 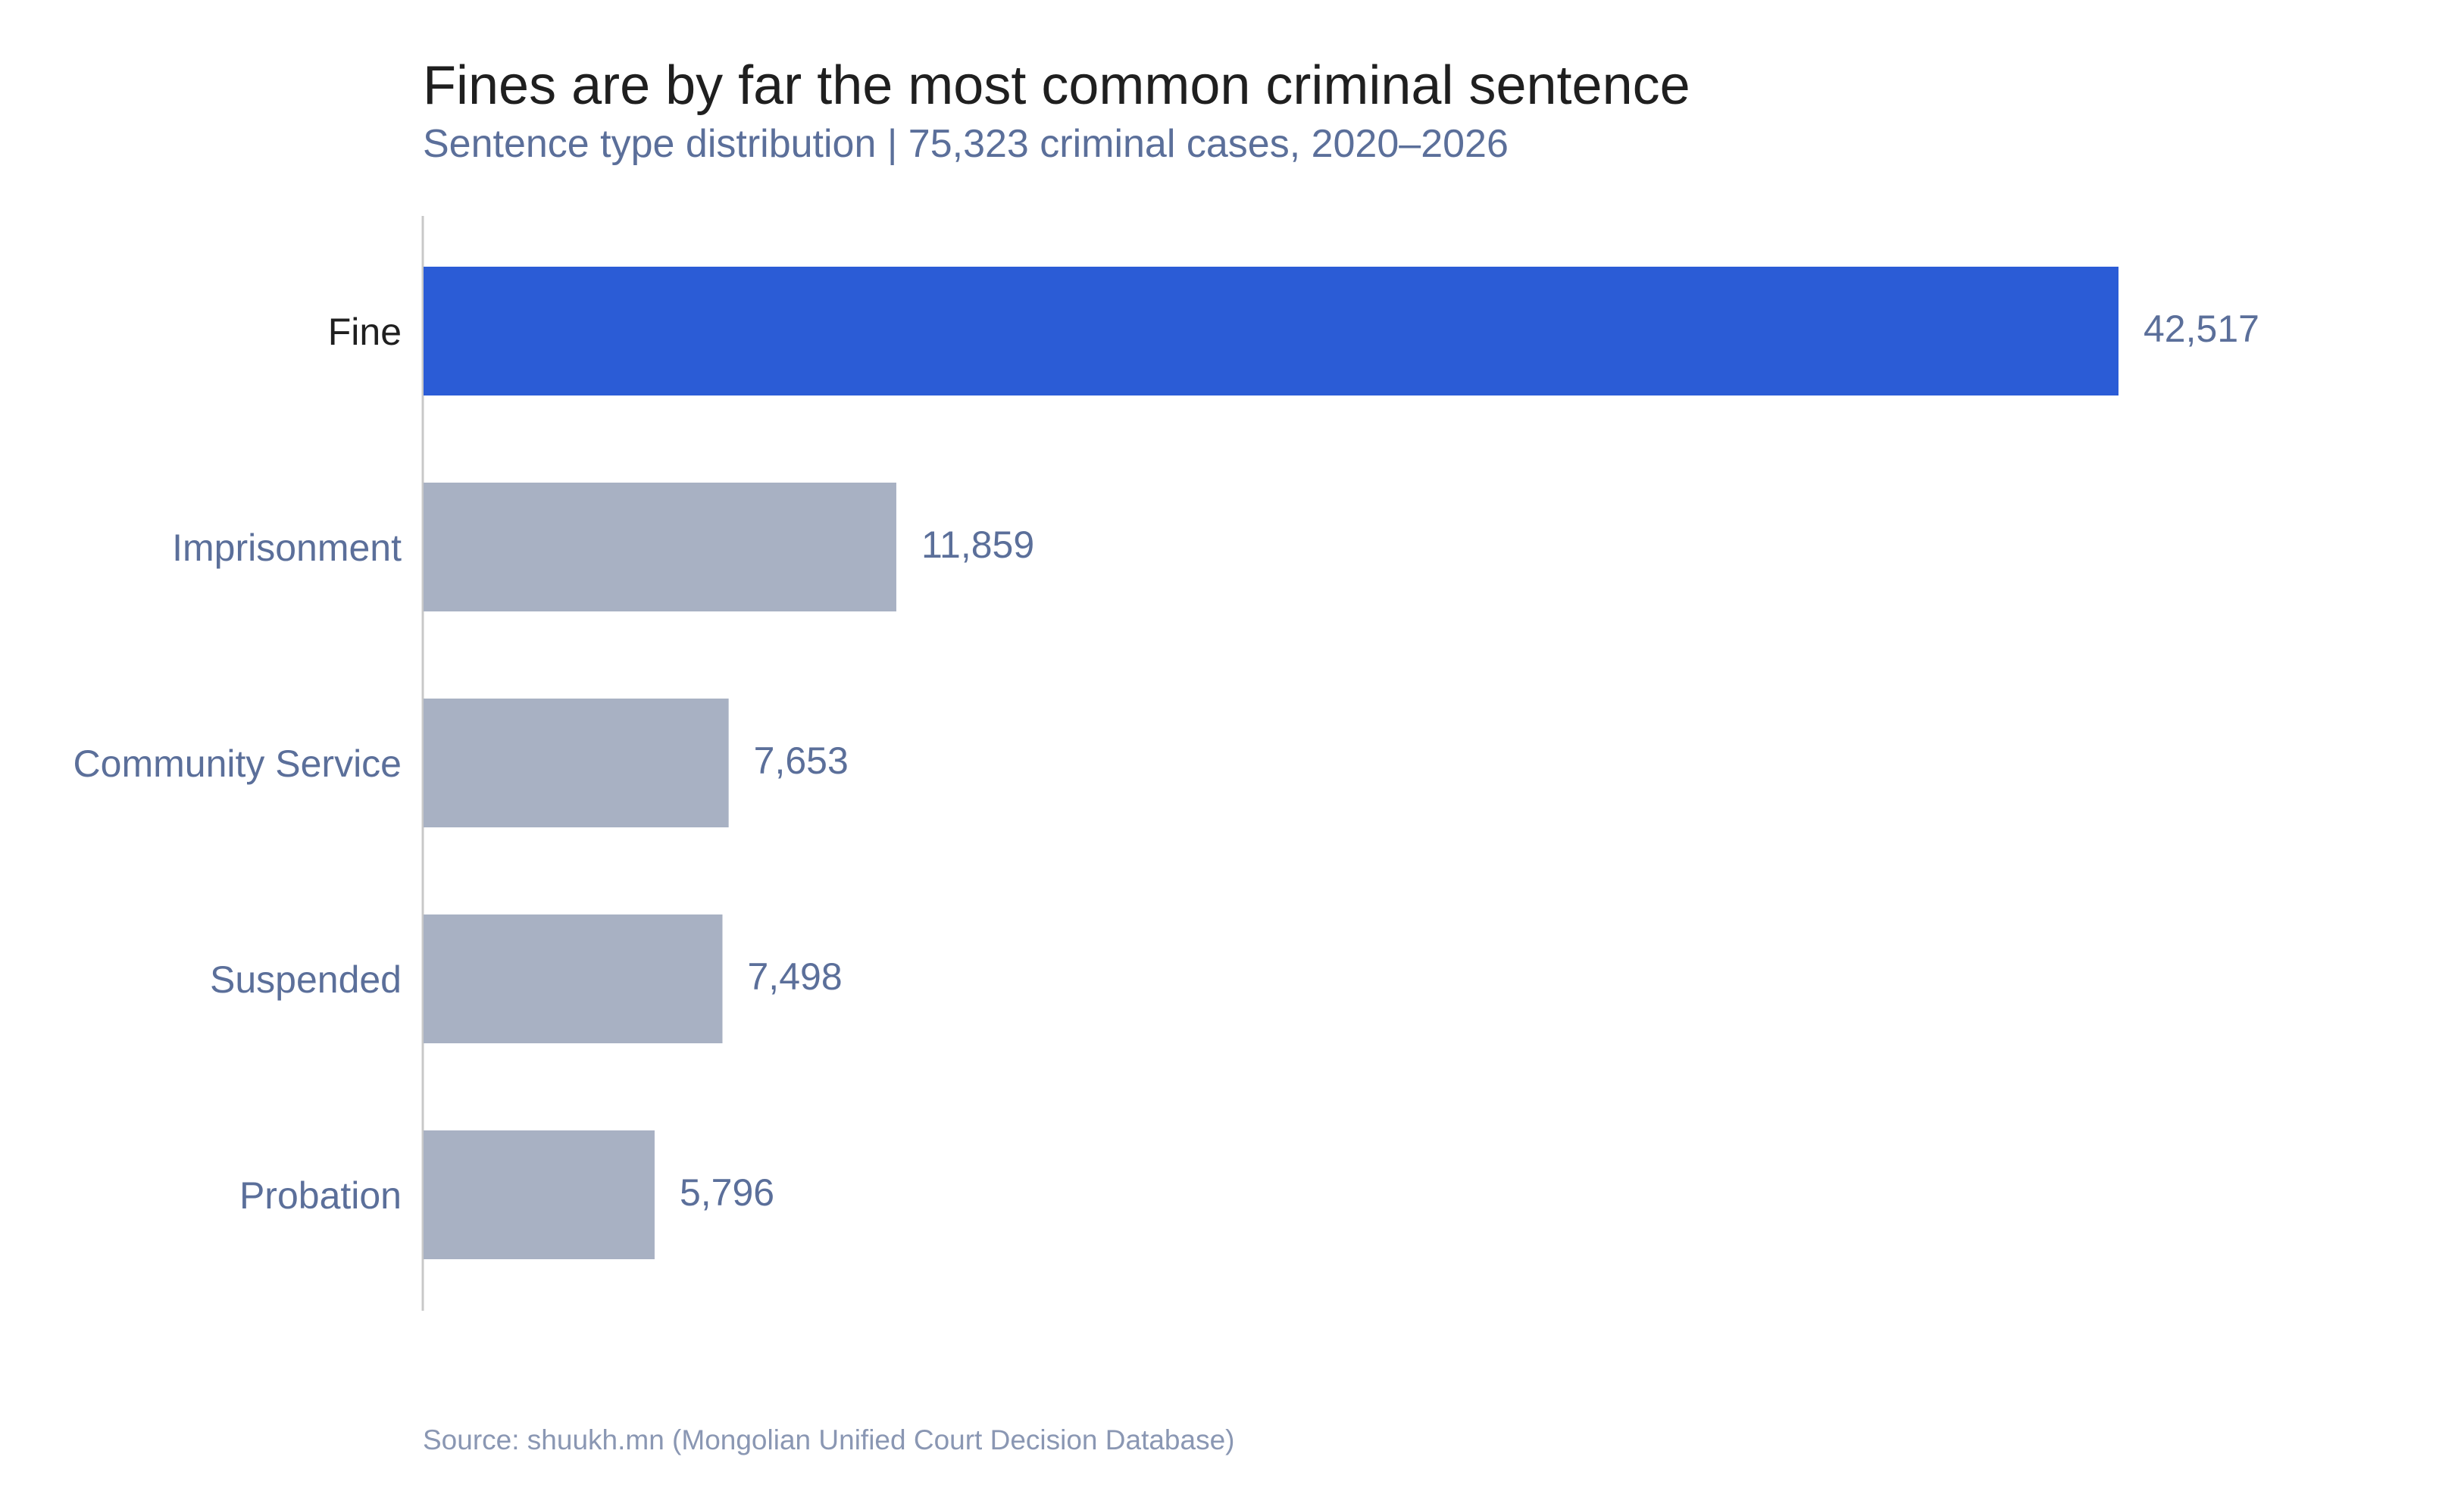 What do you see at coordinates (576, 763) in the screenshot?
I see `bar-community-service` at bounding box center [576, 763].